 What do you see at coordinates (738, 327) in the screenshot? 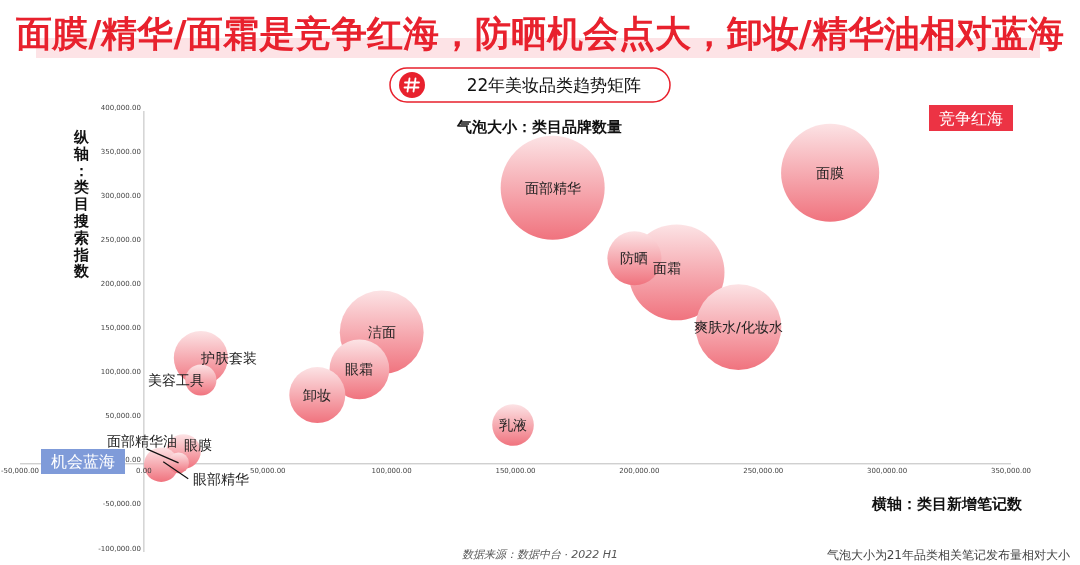
I see `series-label: 爽肤水/化妆水` at bounding box center [738, 327].